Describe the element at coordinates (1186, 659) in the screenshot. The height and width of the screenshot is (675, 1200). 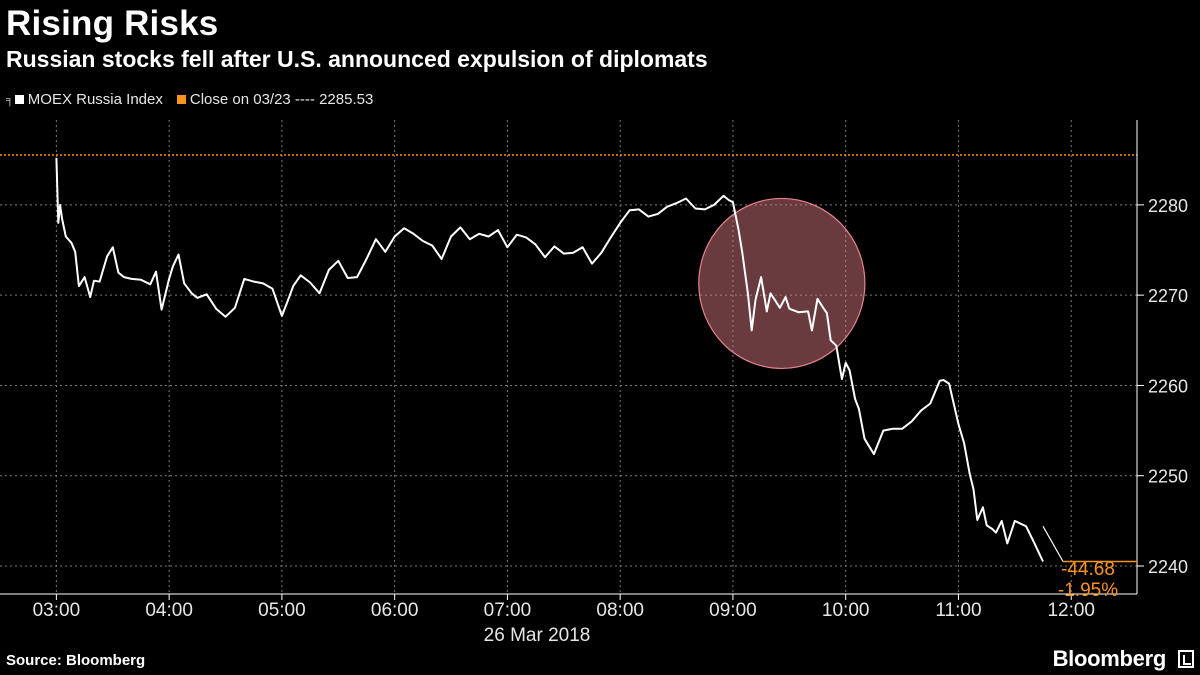
I see `bloomberg-box-icon` at that location.